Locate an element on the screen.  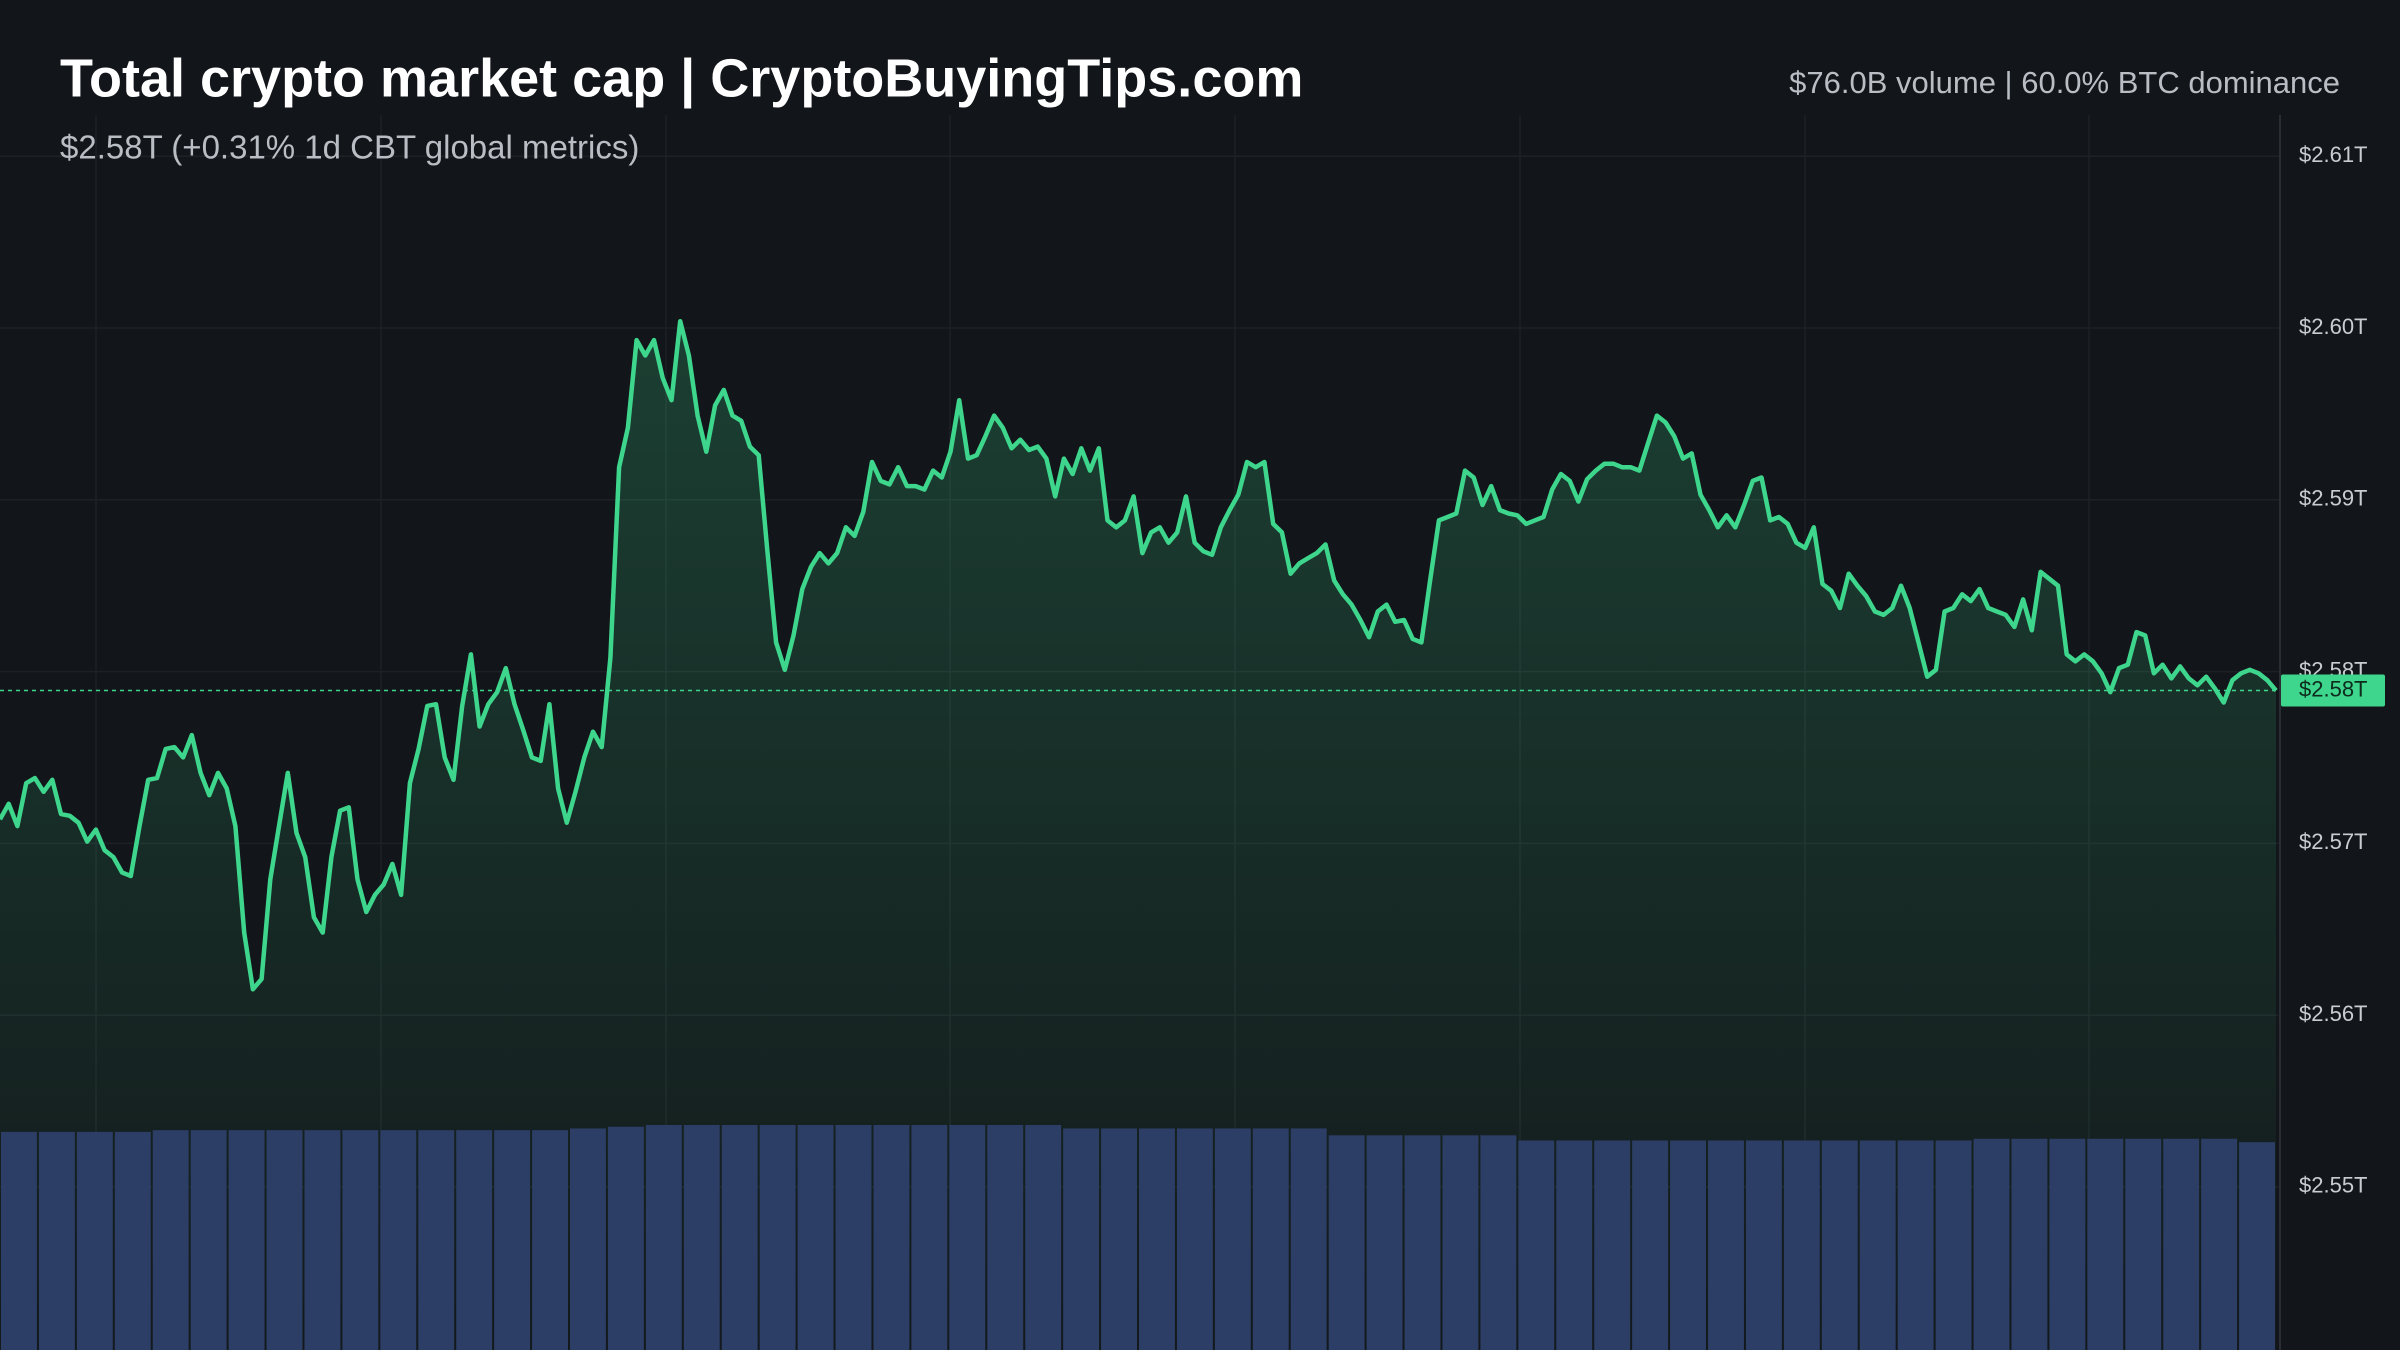
y-tick-label: $2.61T is located at coordinates (2333, 154).